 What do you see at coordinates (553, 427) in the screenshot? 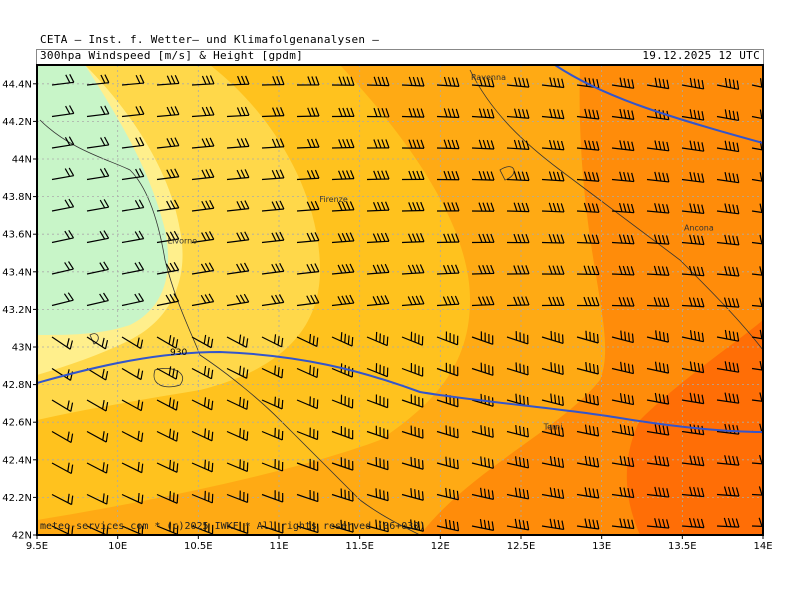
I see `city-label: Terni` at bounding box center [553, 427].